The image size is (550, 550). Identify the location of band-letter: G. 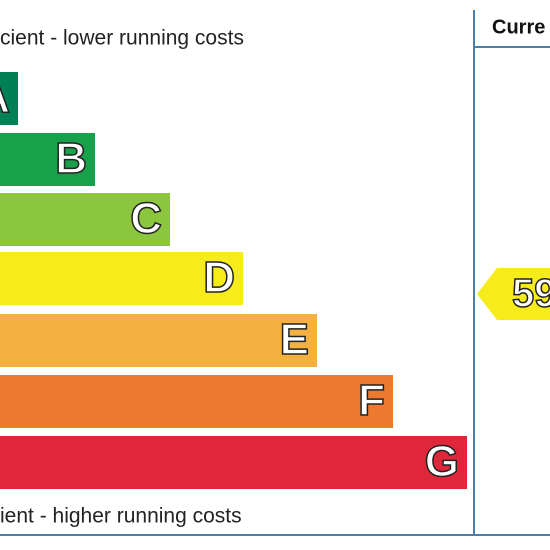
(442, 461).